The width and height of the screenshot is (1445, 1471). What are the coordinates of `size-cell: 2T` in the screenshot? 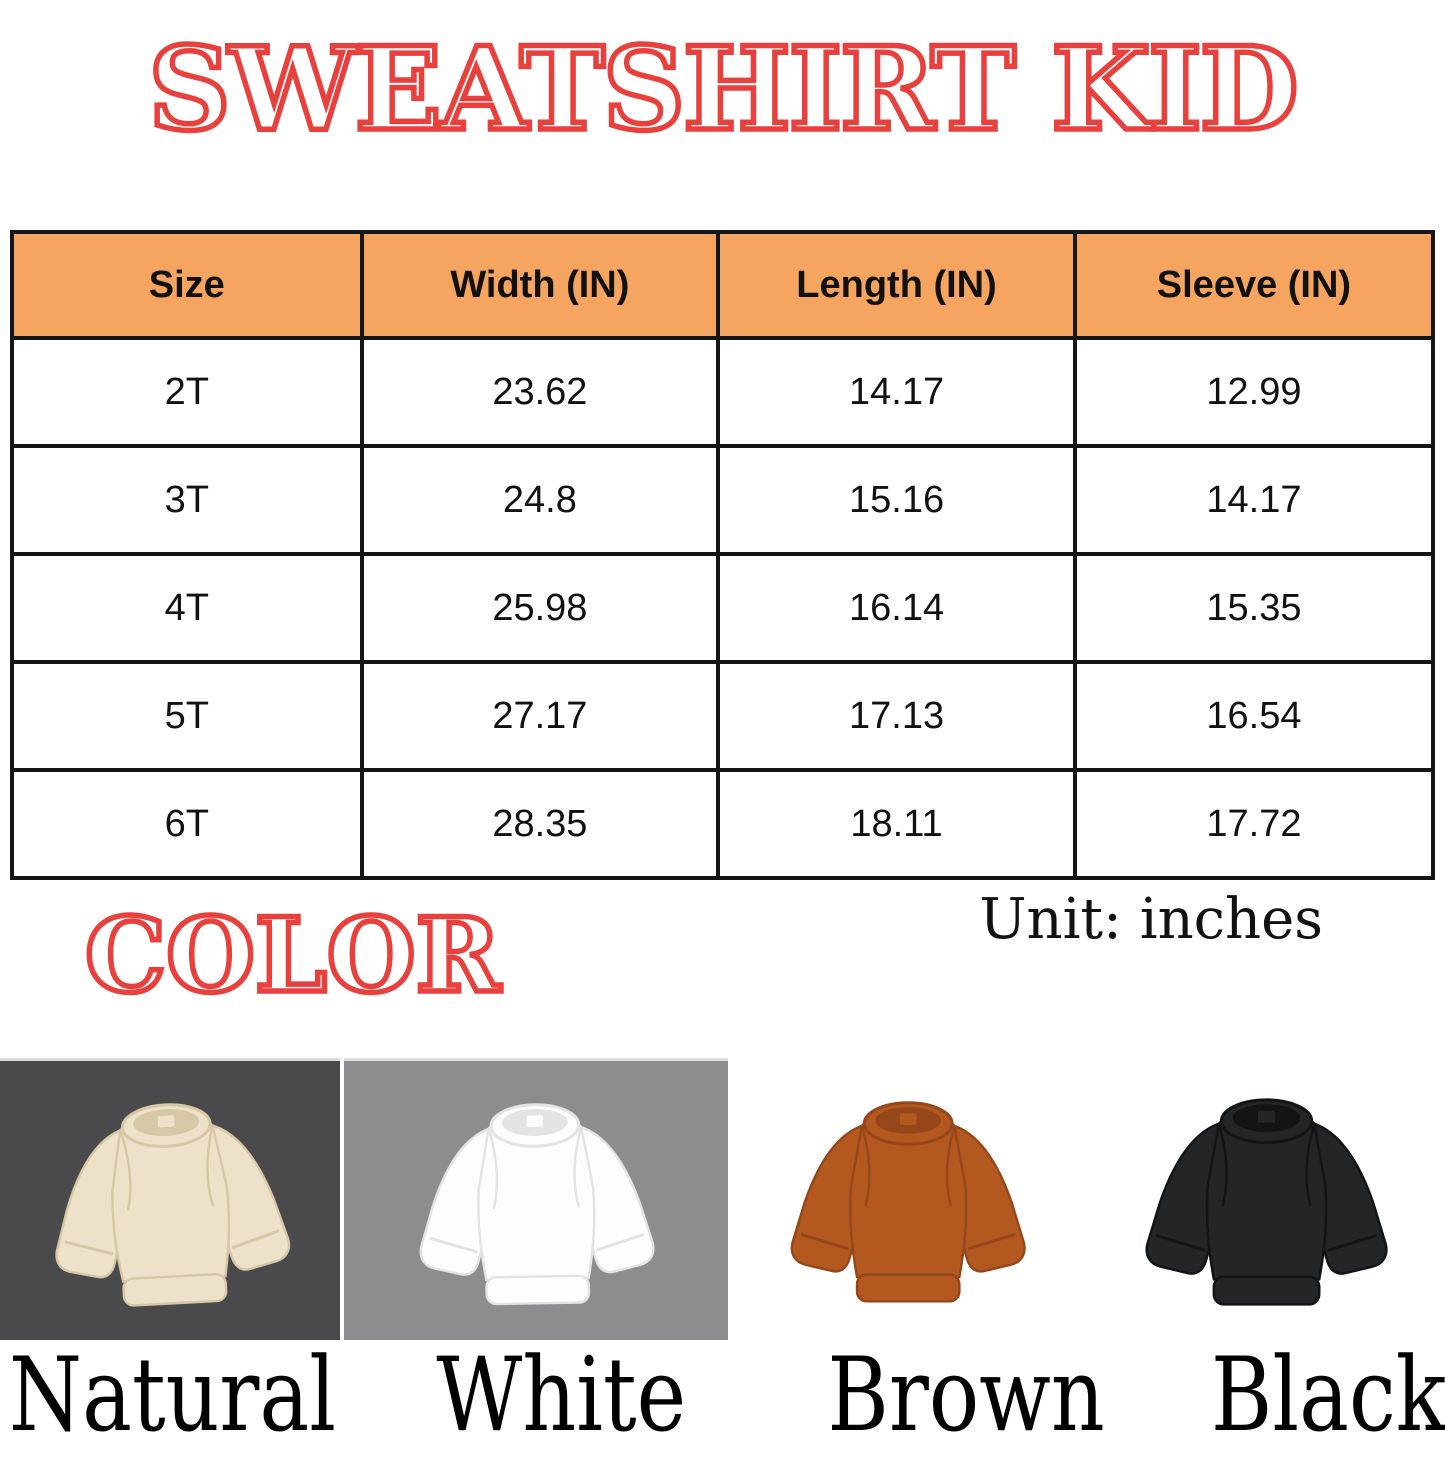 It's located at (187, 392).